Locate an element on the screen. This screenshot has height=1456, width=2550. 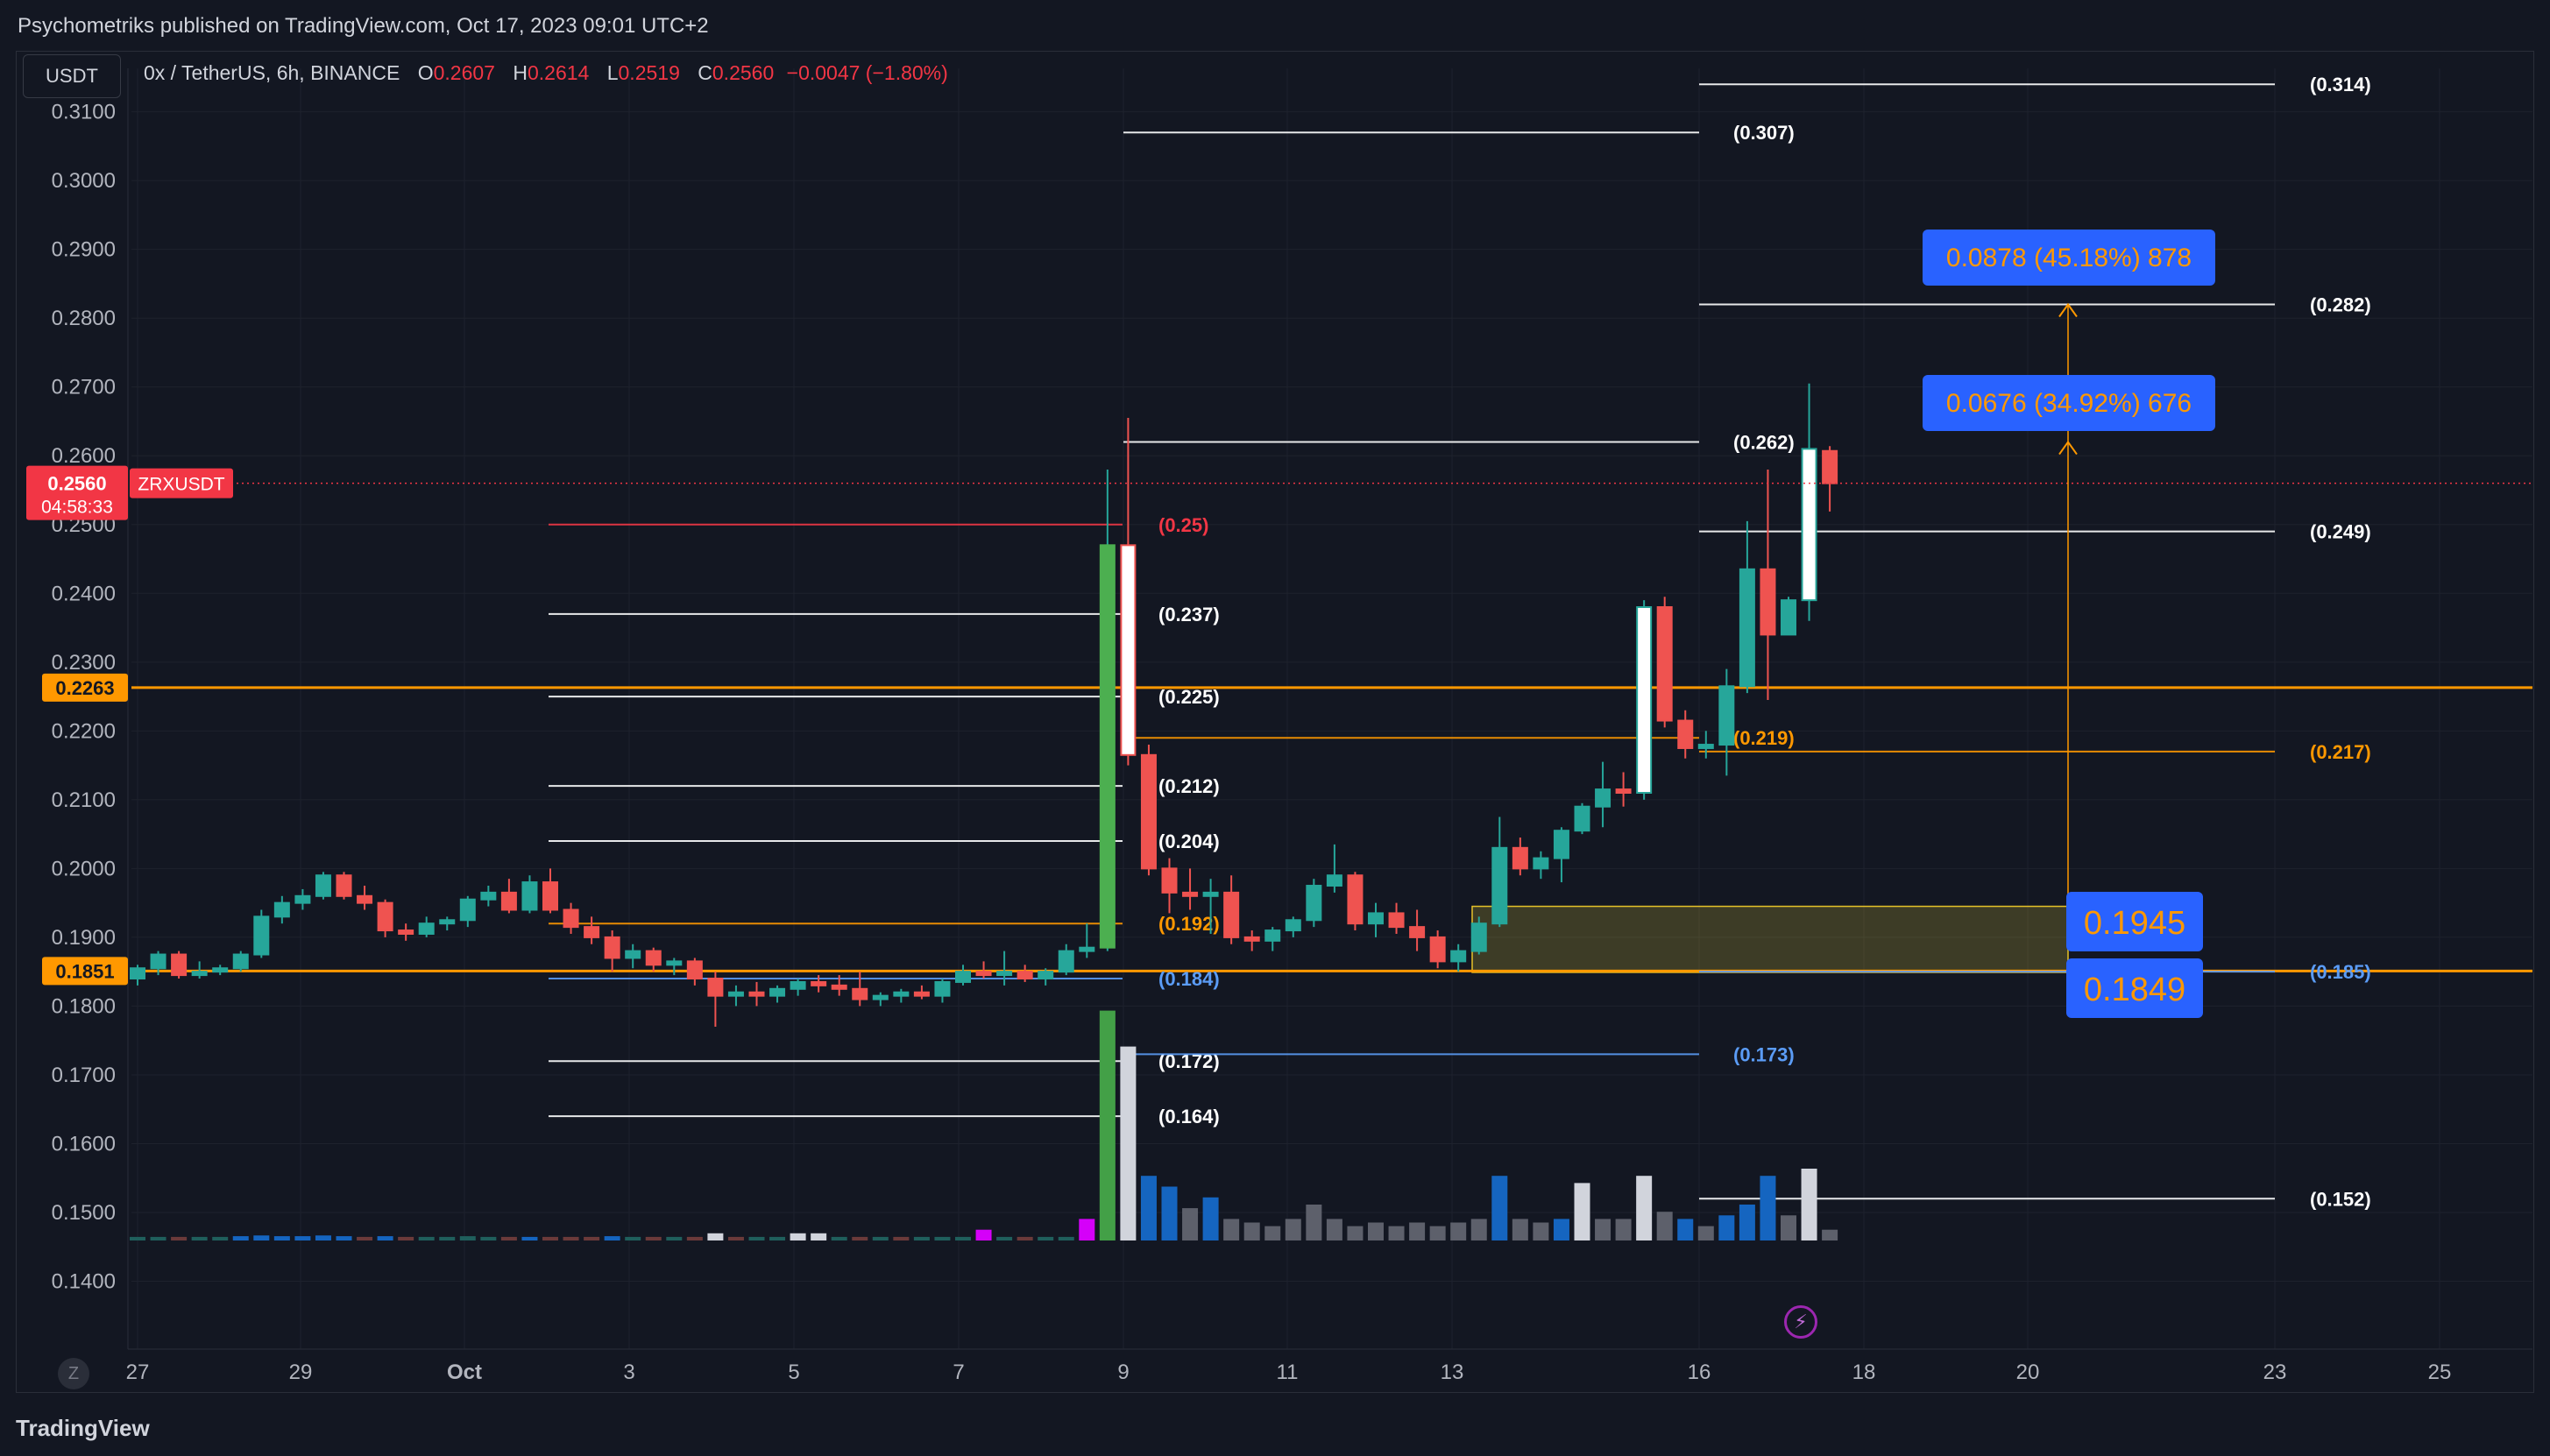
fib-level-right-label: (0.249) is located at coordinates (2340, 532).